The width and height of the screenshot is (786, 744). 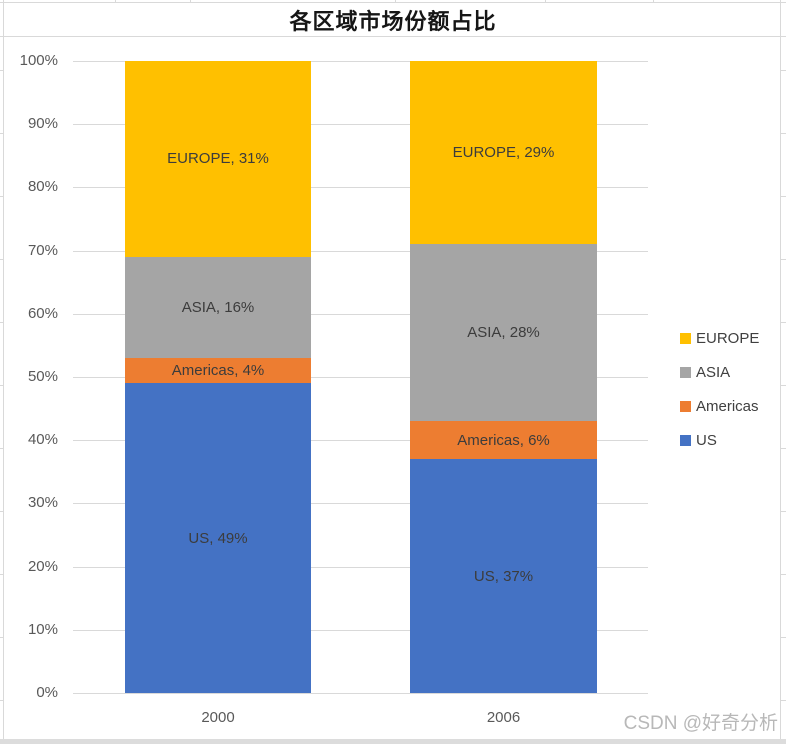 What do you see at coordinates (42, 250) in the screenshot?
I see `y-axis-tick-label: 70%` at bounding box center [42, 250].